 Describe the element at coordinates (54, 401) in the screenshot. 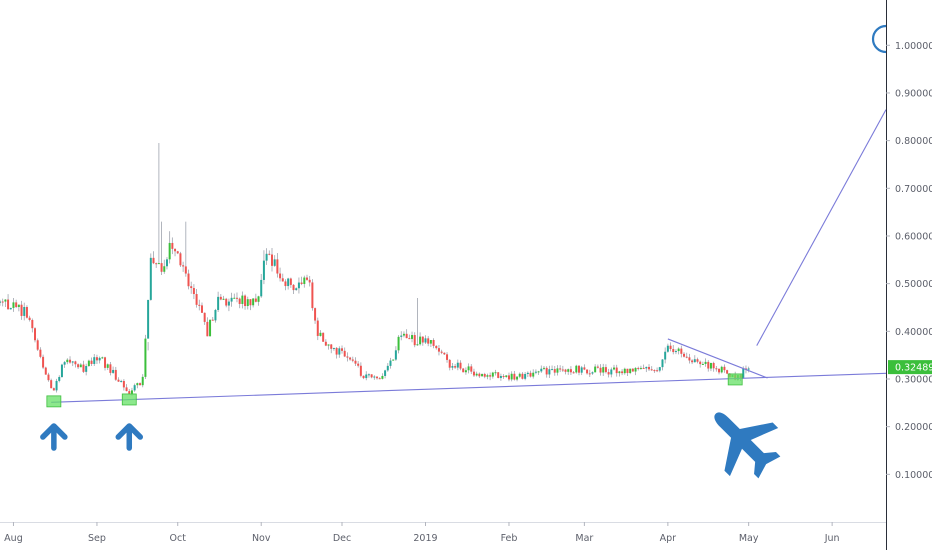

I see `support-touch-marker` at that location.